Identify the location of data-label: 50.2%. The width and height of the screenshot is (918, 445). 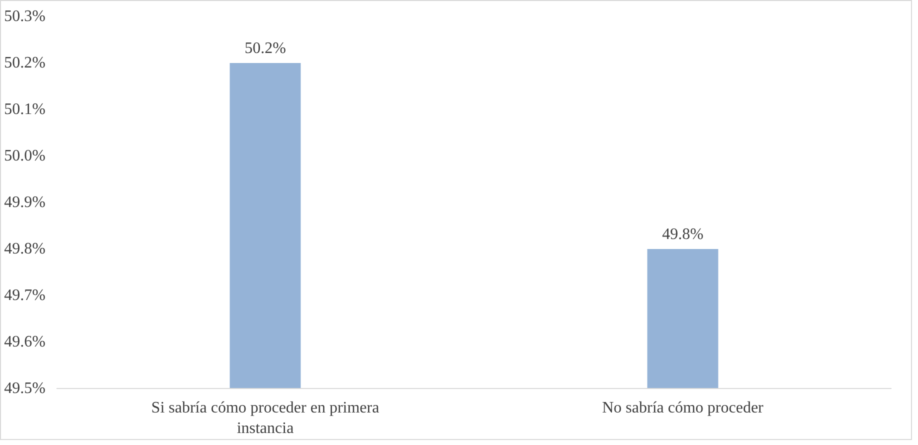
(265, 48).